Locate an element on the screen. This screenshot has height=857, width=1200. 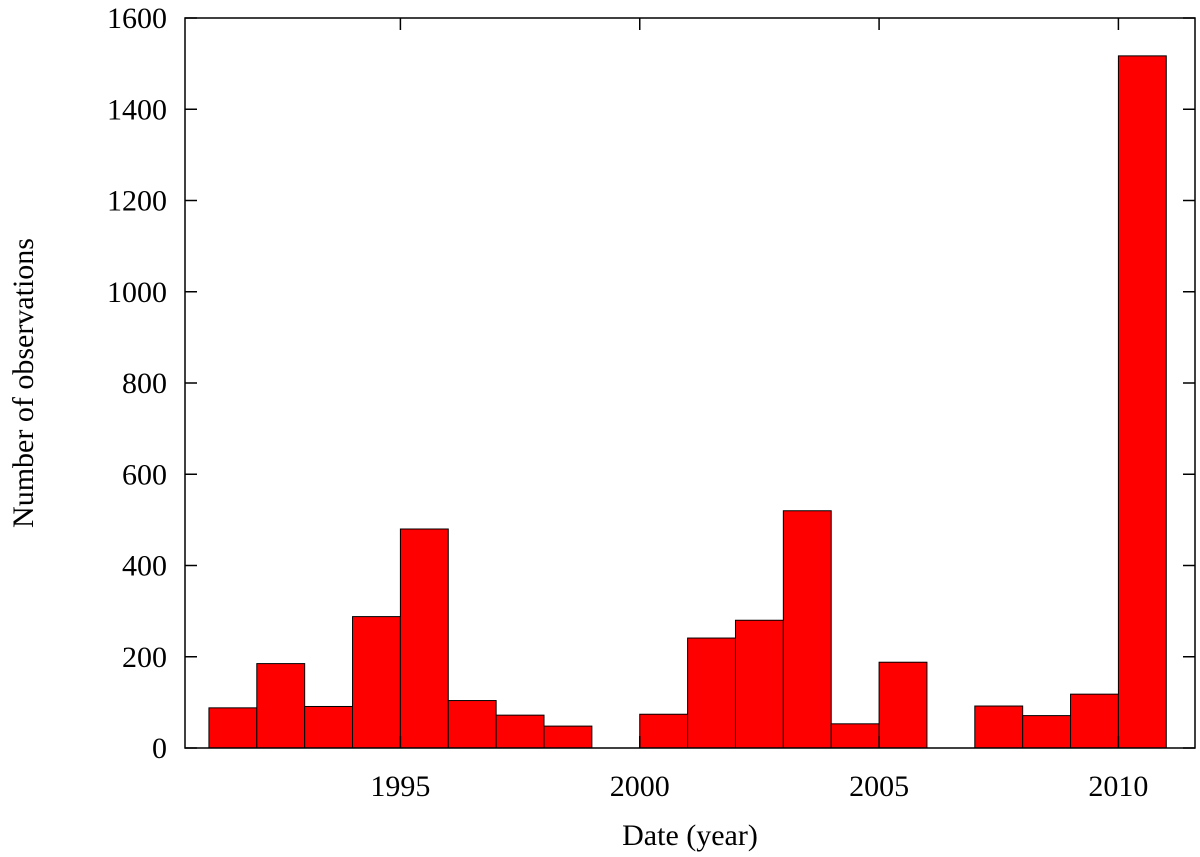
y-tick-label-800: 800 is located at coordinates (144, 383).